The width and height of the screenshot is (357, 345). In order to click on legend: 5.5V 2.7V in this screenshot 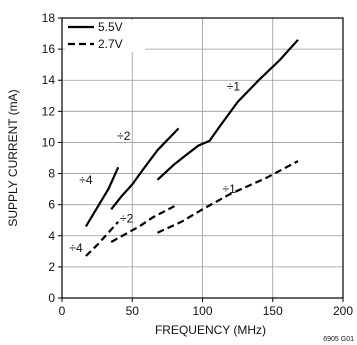, I will do `click(105, 36)`.